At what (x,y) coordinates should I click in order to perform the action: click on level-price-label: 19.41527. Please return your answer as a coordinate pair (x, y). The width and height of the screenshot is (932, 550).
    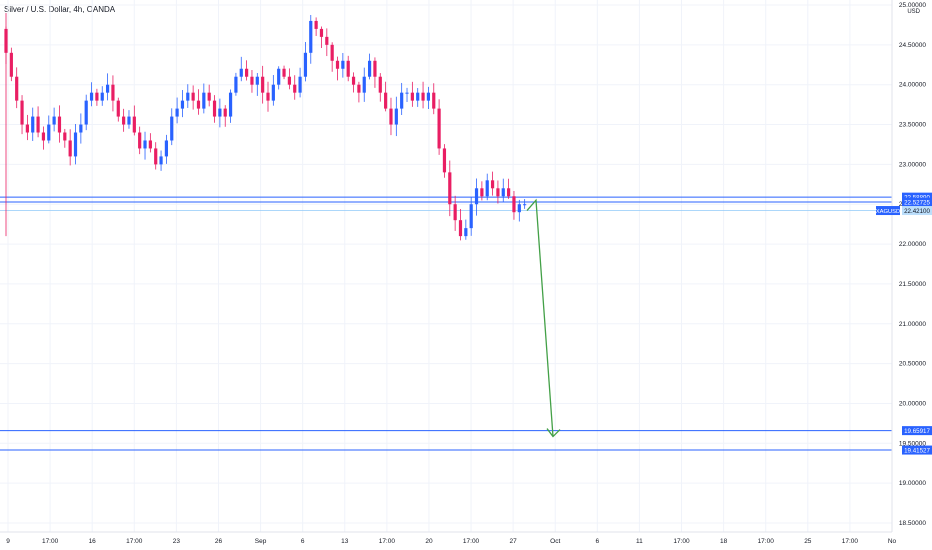
    Looking at the image, I should click on (917, 450).